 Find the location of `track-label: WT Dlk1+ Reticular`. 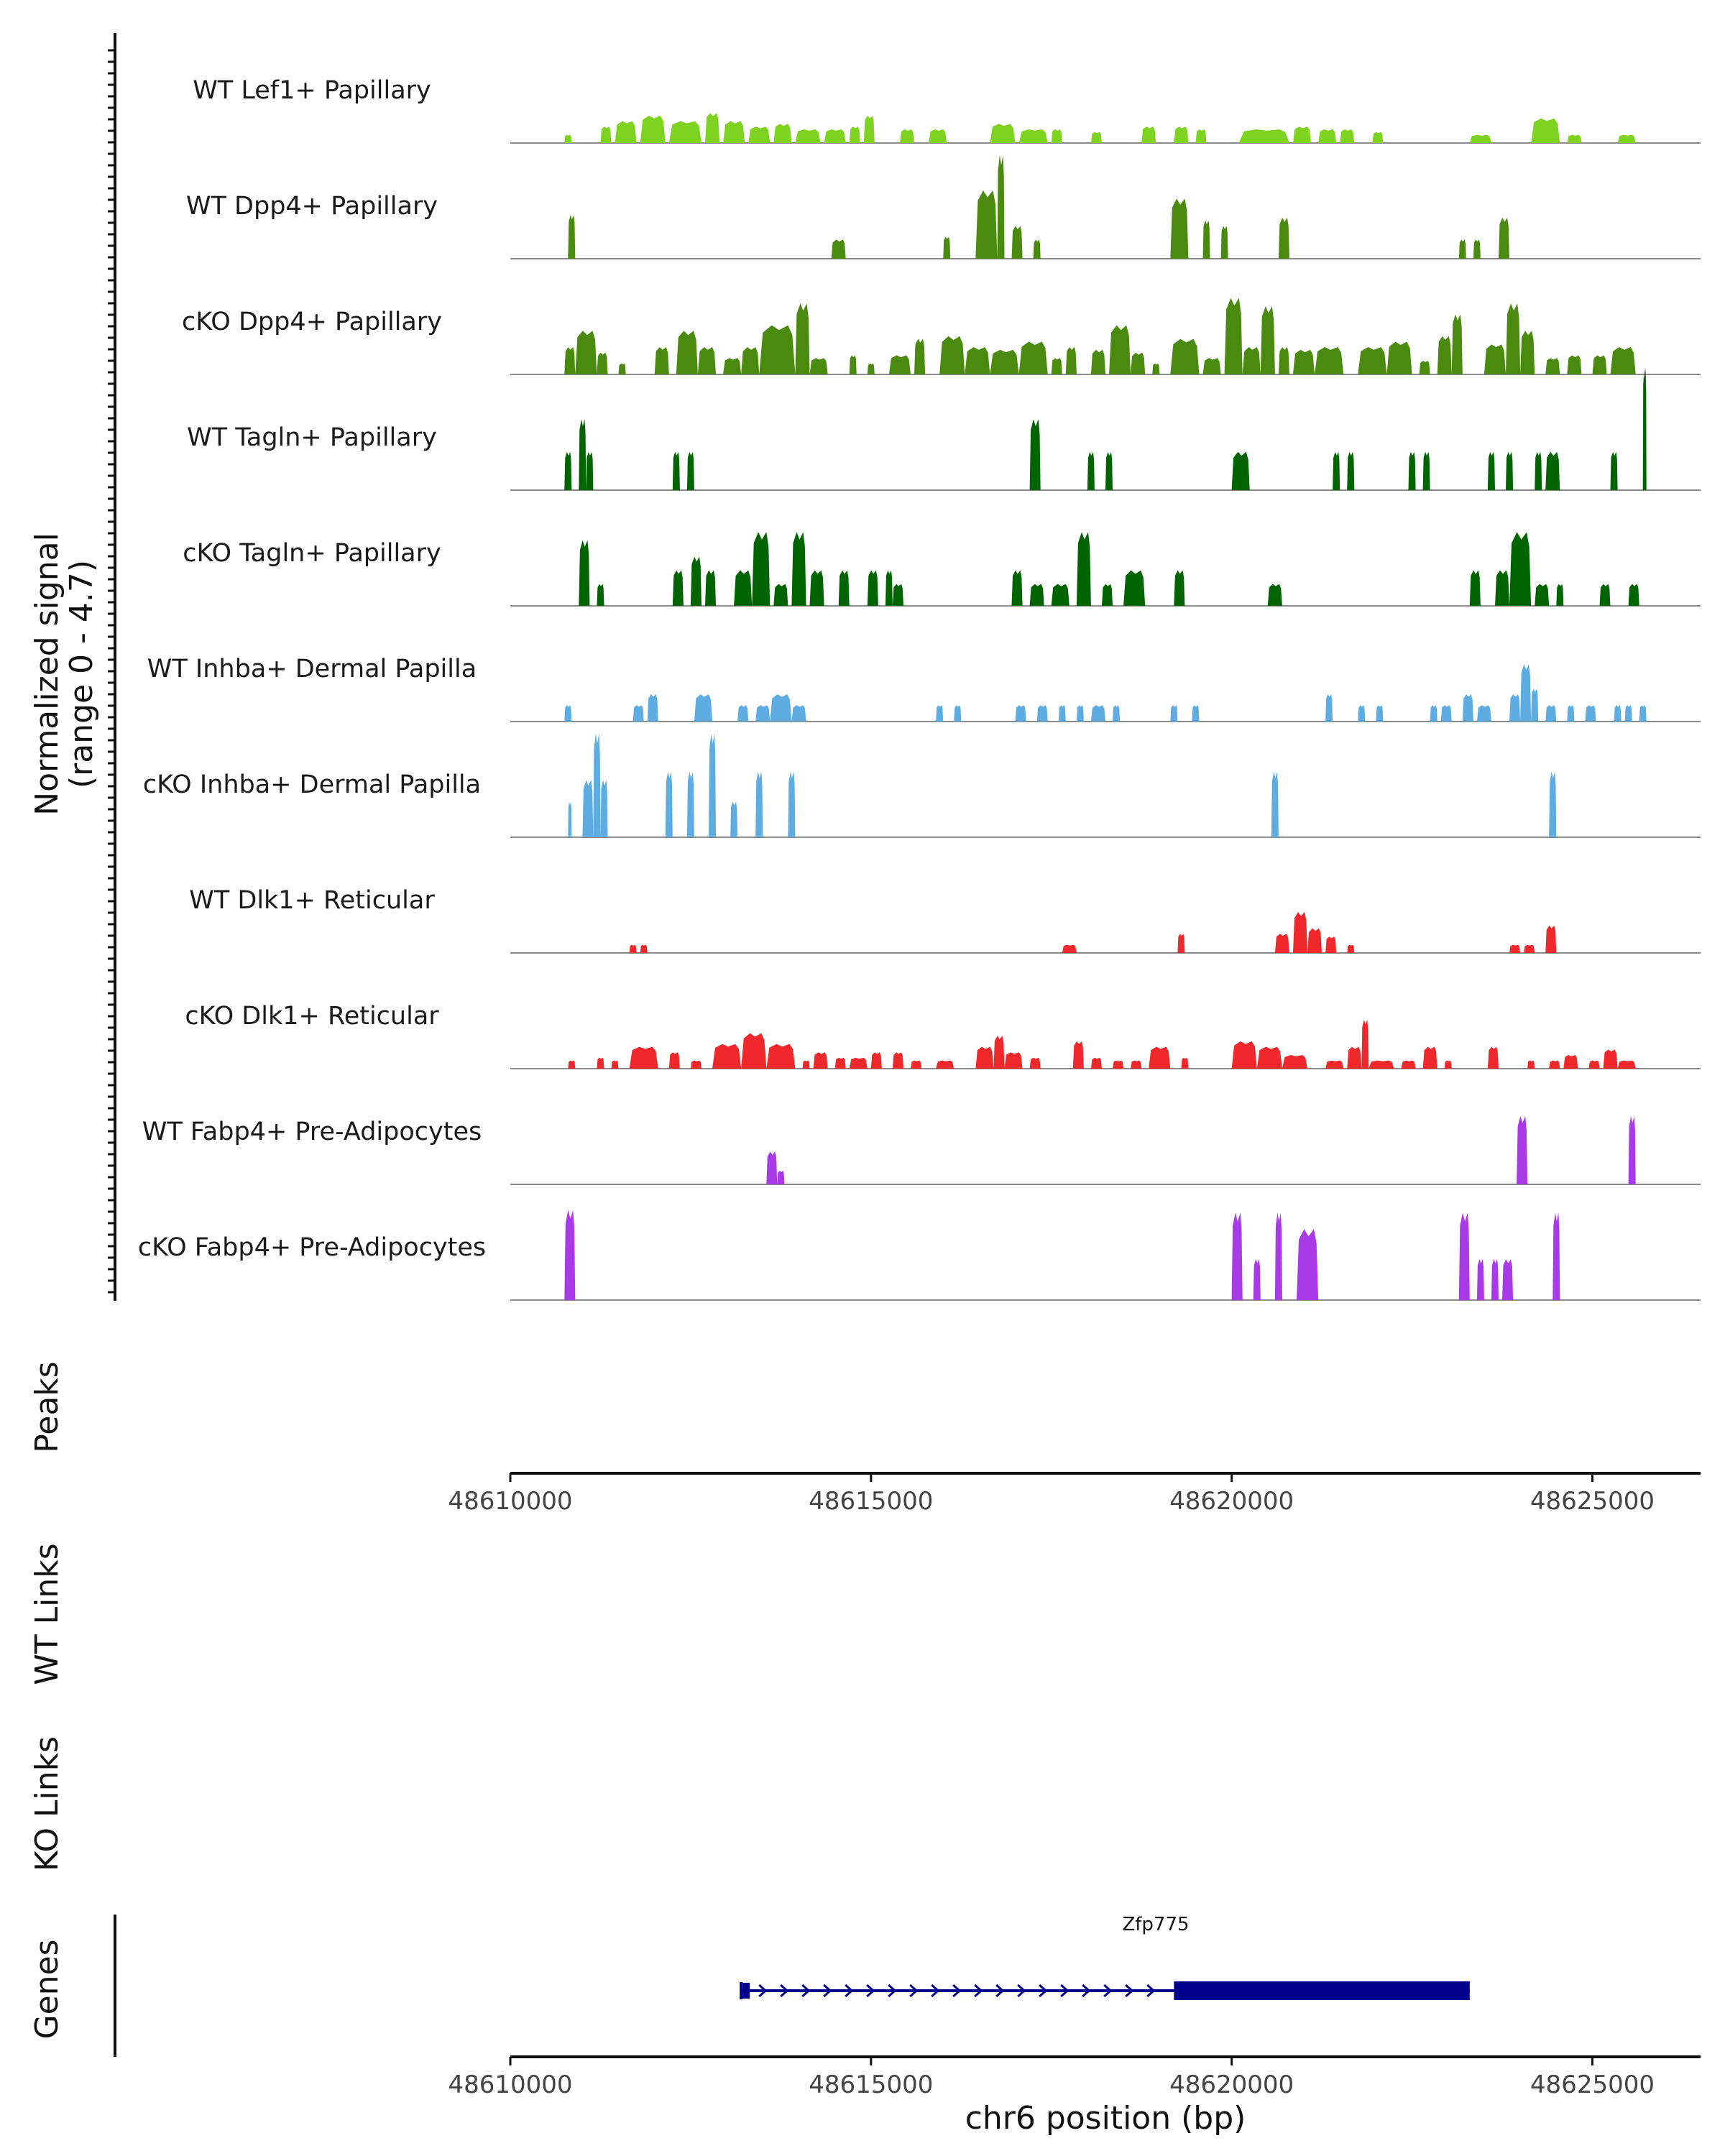

track-label: WT Dlk1+ Reticular is located at coordinates (312, 901).